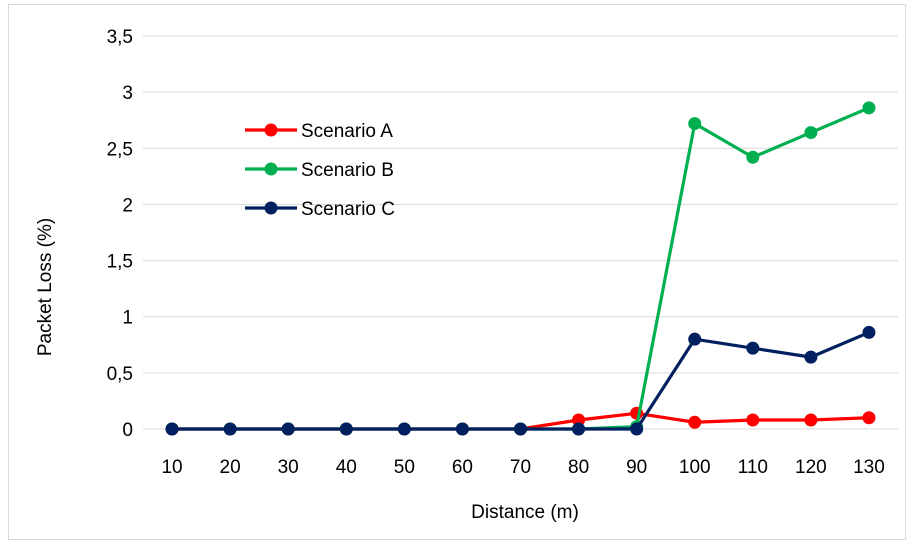 The image size is (912, 545). What do you see at coordinates (525, 512) in the screenshot?
I see `x-axis-title: Distance (m)` at bounding box center [525, 512].